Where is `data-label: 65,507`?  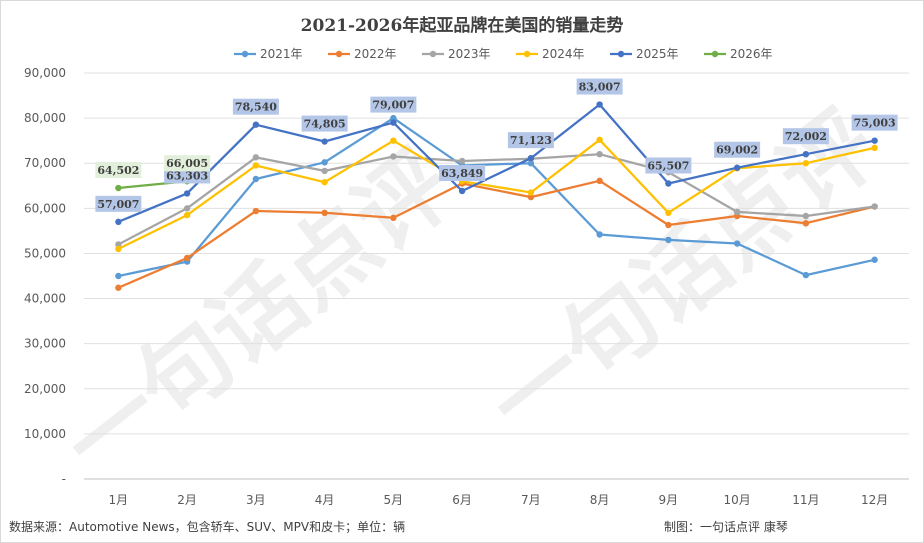
data-label: 65,507 is located at coordinates (668, 165).